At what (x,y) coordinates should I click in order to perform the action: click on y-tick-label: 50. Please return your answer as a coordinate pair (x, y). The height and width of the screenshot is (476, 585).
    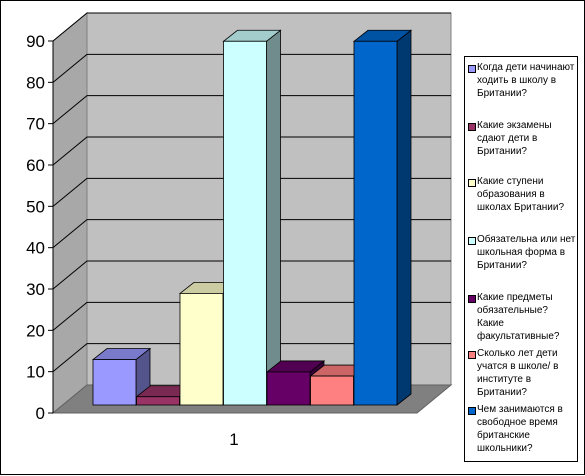
    Looking at the image, I should click on (35, 206).